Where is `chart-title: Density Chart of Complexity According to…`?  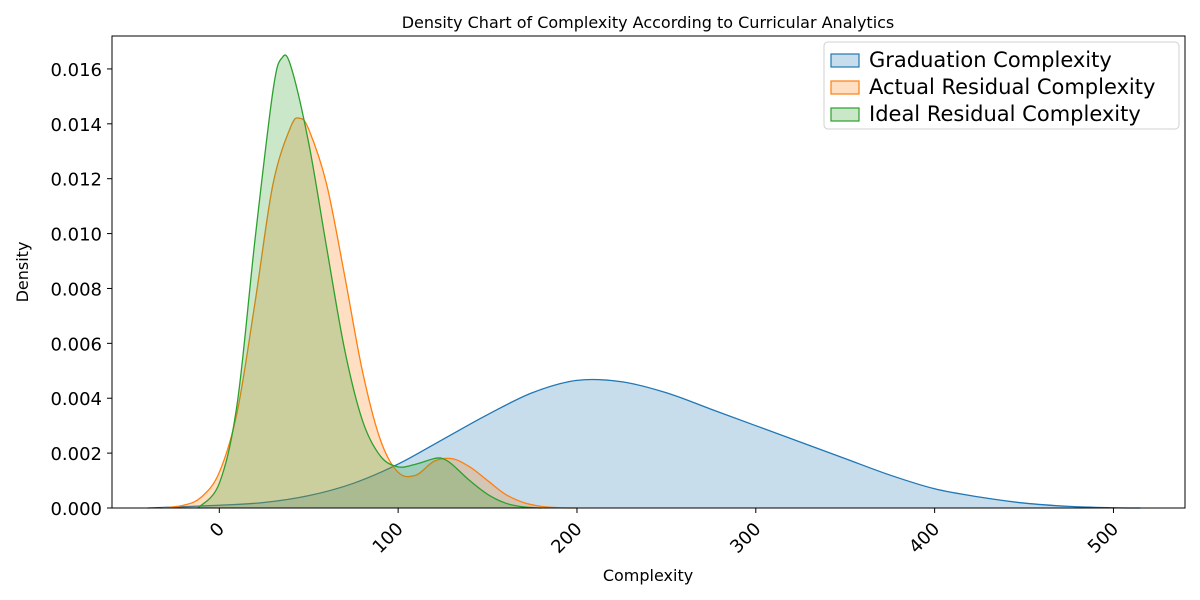
chart-title: Density Chart of Complexity According to… is located at coordinates (648, 22).